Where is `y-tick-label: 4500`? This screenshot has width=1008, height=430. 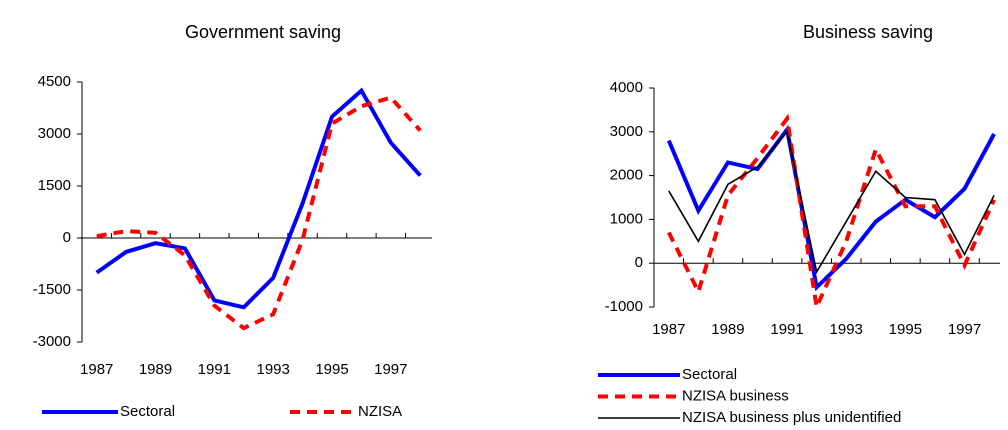 y-tick-label: 4500 is located at coordinates (54, 81).